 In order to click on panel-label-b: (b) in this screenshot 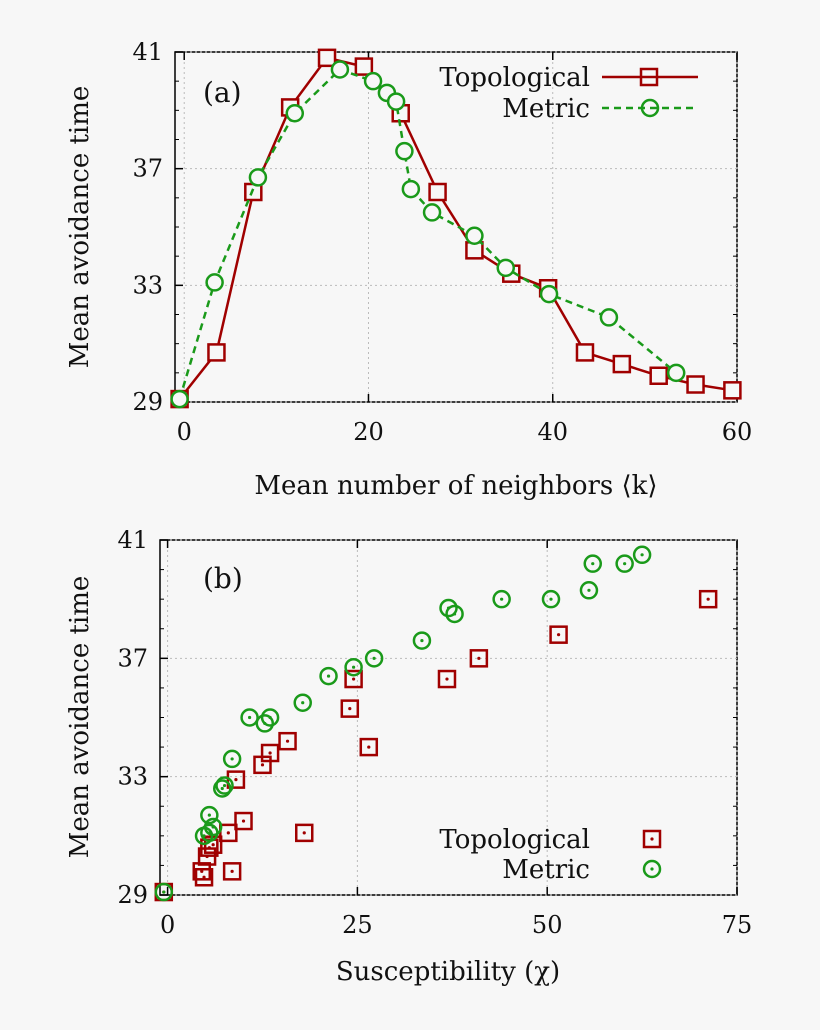, I will do `click(223, 578)`.